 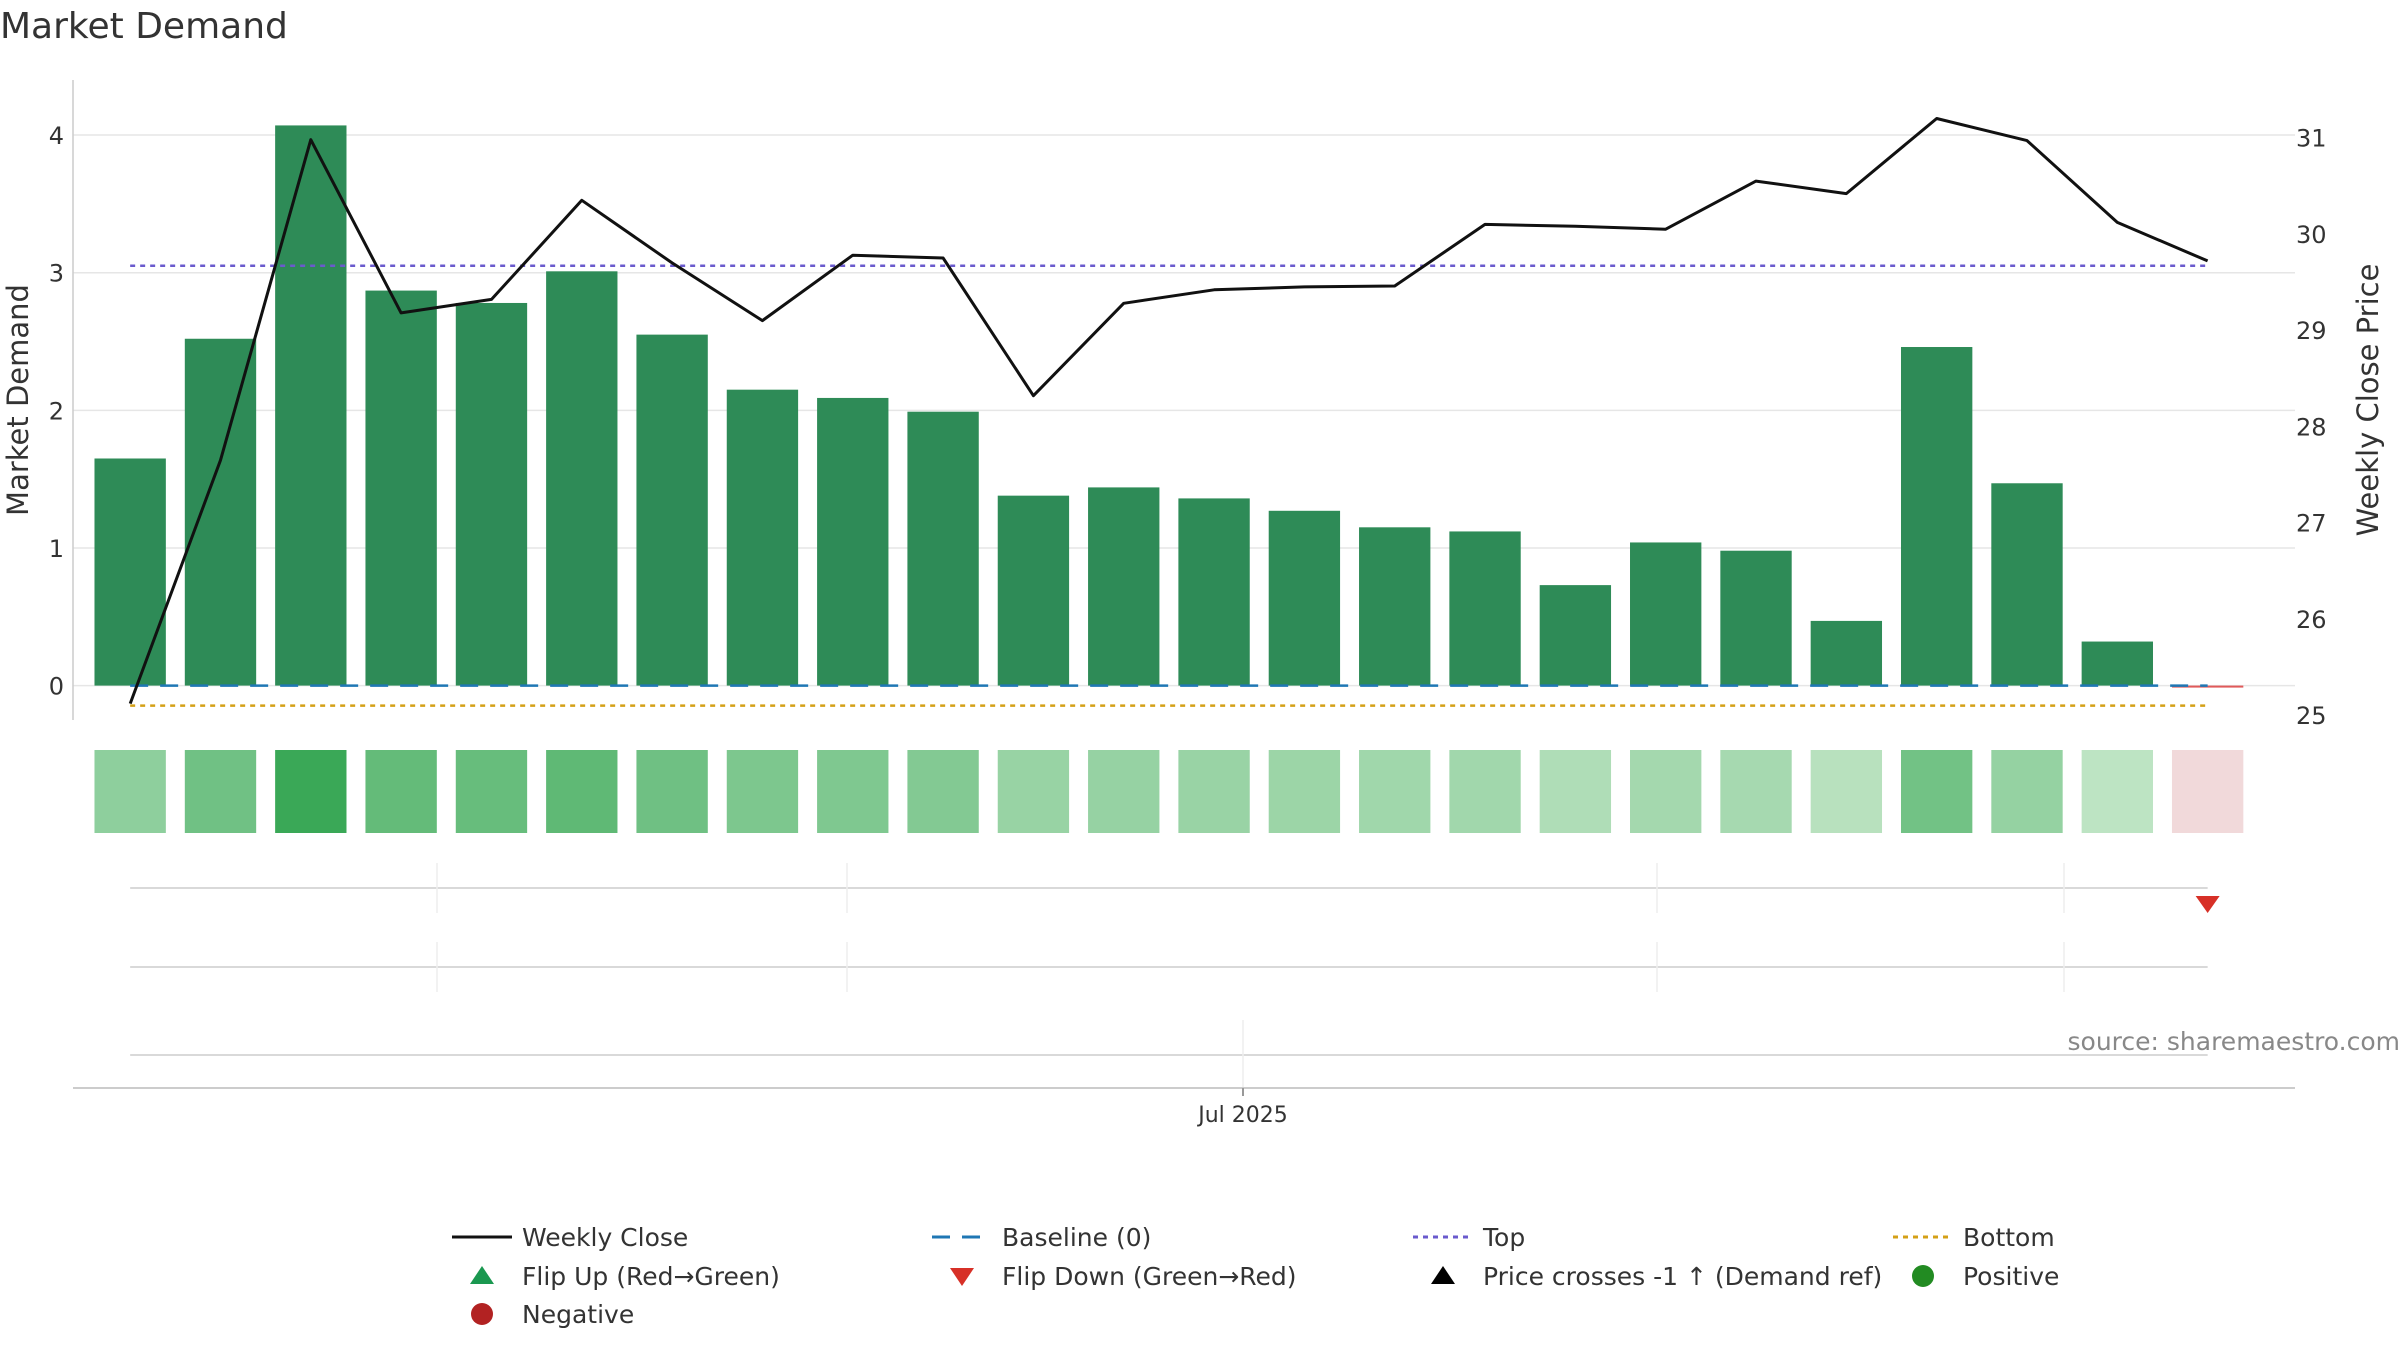 I want to click on legend-label: Flip Down (Green→Red), so click(x=1149, y=1276).